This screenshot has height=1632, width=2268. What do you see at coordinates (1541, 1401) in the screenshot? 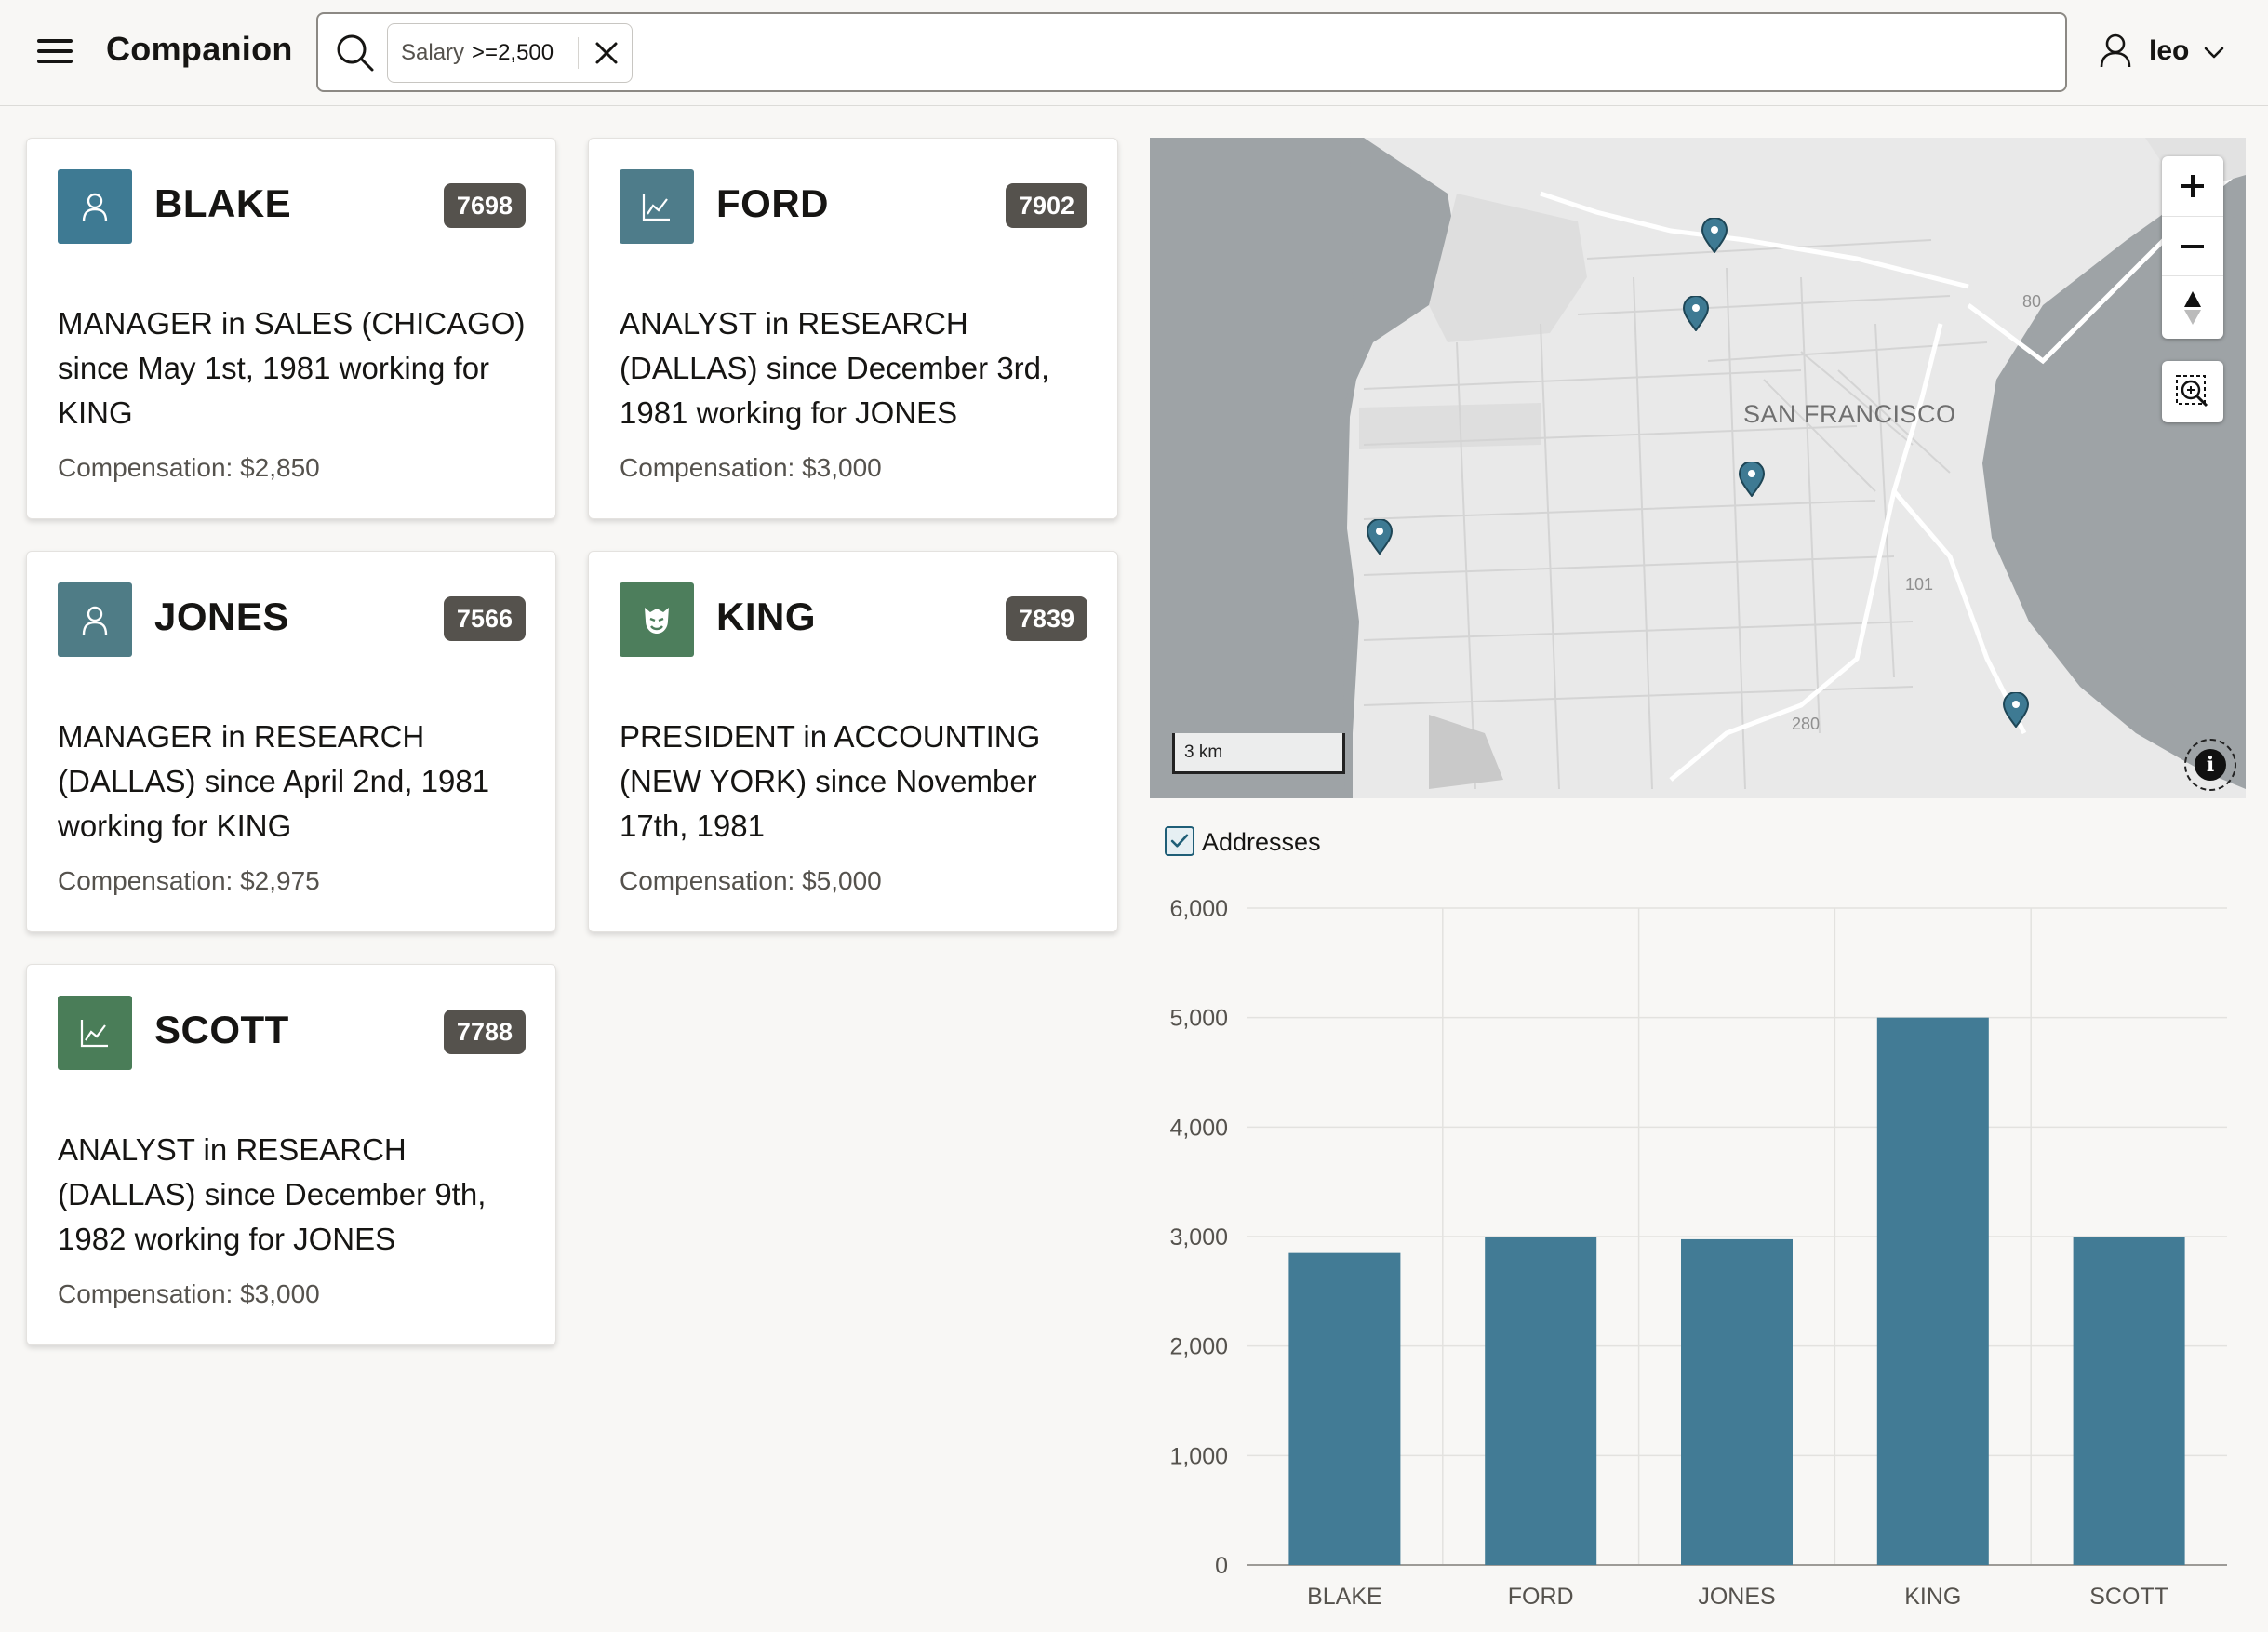
I see `bar-ford` at bounding box center [1541, 1401].